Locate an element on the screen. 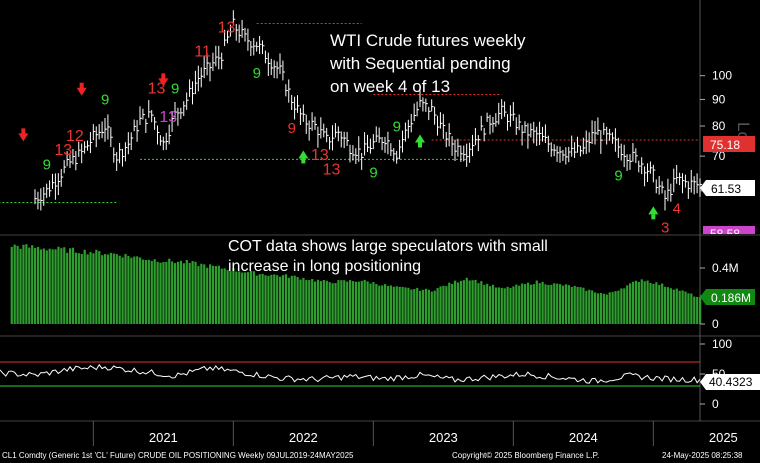 The height and width of the screenshot is (463, 760). tag-last-price: 61.53 is located at coordinates (727, 188).